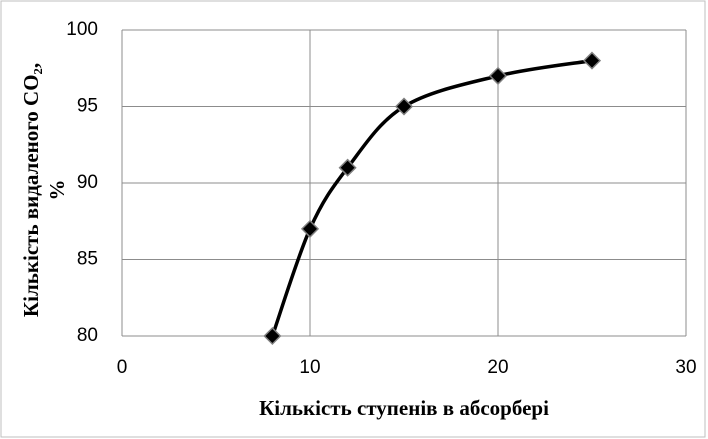 Image resolution: width=708 pixels, height=439 pixels. Describe the element at coordinates (57, 190) in the screenshot. I see `y-axis-title-line: %` at that location.